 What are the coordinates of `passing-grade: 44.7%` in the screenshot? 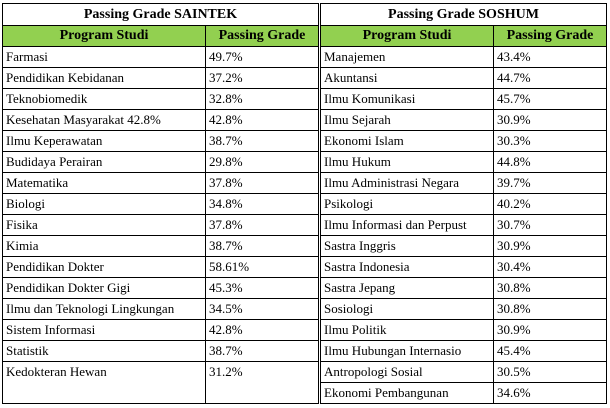 It's located at (550, 78).